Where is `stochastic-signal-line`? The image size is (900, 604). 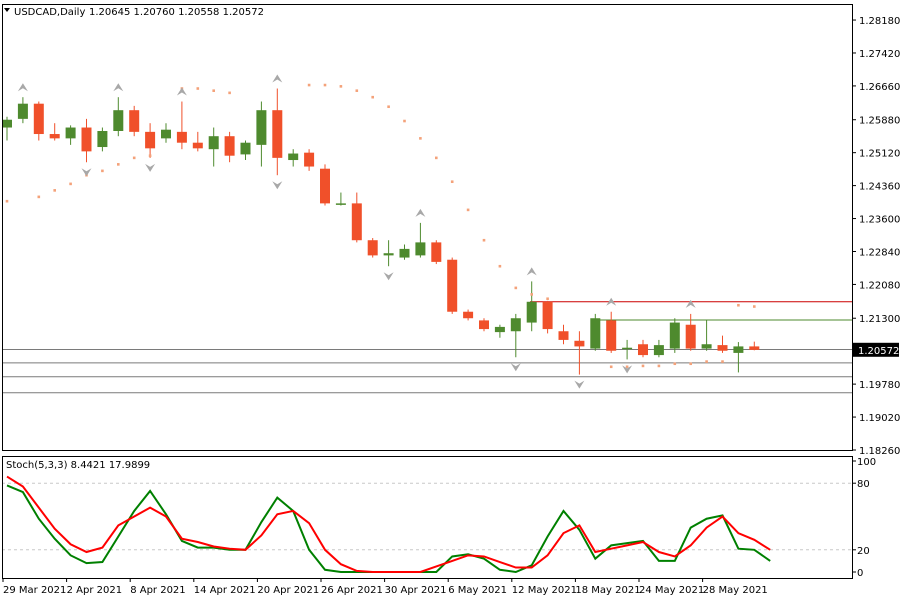
stochastic-signal-line is located at coordinates (388, 524).